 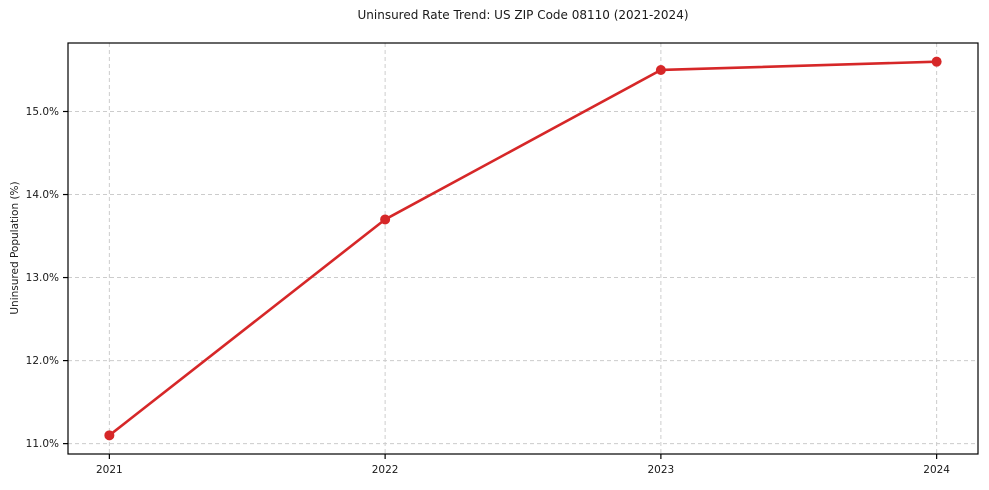 I want to click on y-tick-label: 11.0%, so click(x=42, y=444).